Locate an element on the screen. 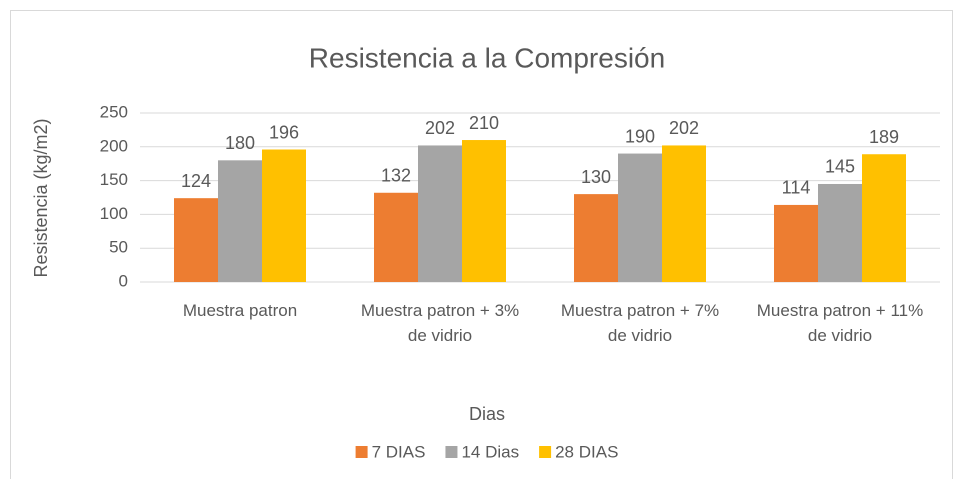  legend-label: 14 Dias is located at coordinates (490, 451).